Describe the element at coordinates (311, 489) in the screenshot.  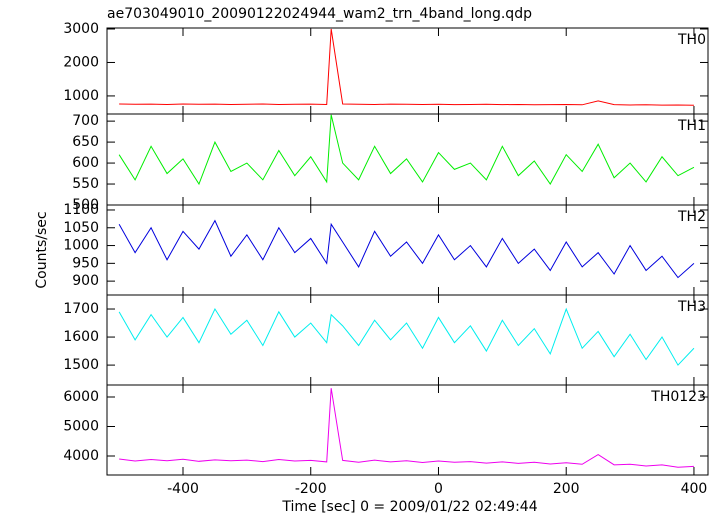
I see `x-tick-label: -200` at that location.